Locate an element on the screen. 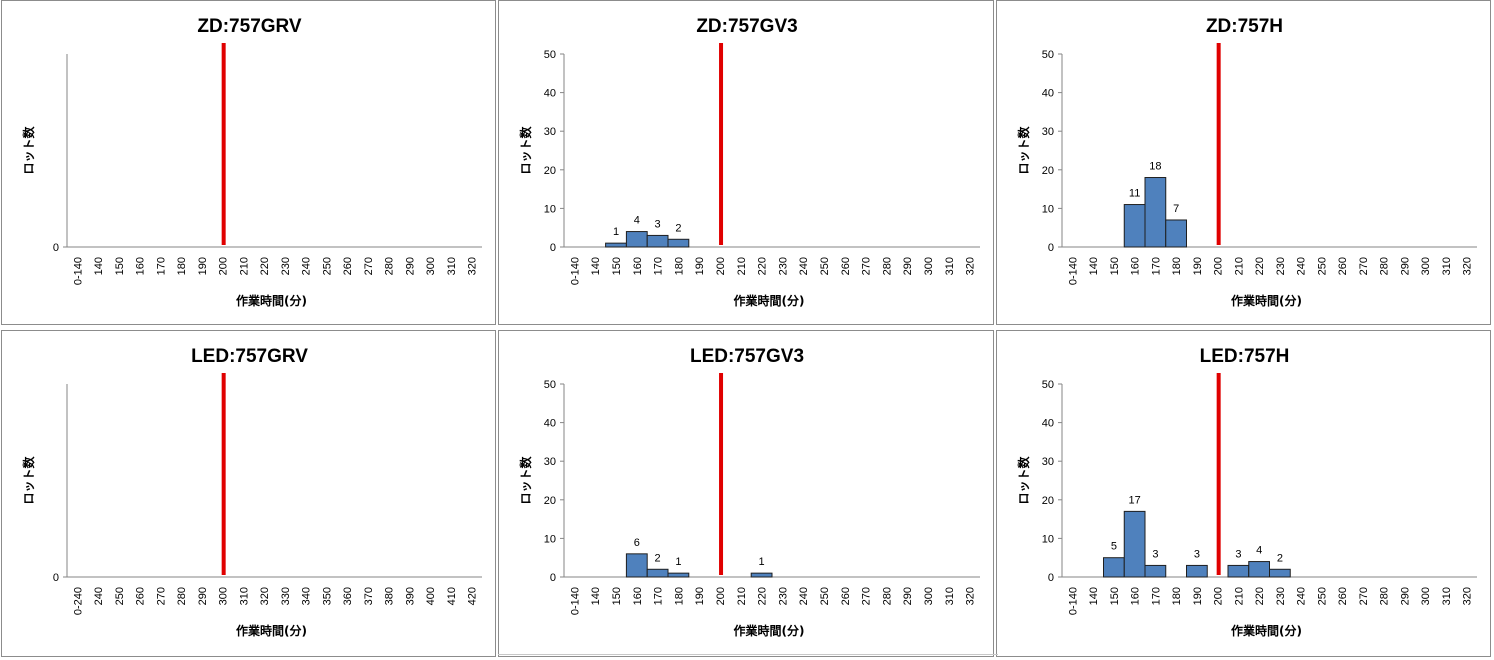 This screenshot has height=660, width=1494. x-tick-label-330: 330 is located at coordinates (286, 596).